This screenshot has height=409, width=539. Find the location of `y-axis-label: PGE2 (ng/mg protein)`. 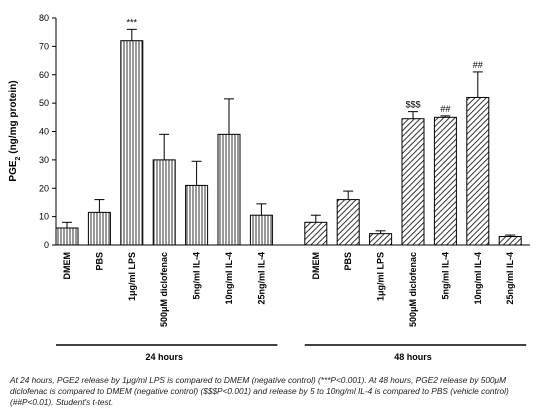

y-axis-label: PGE2 (ng/mg protein) is located at coordinates (15, 130).